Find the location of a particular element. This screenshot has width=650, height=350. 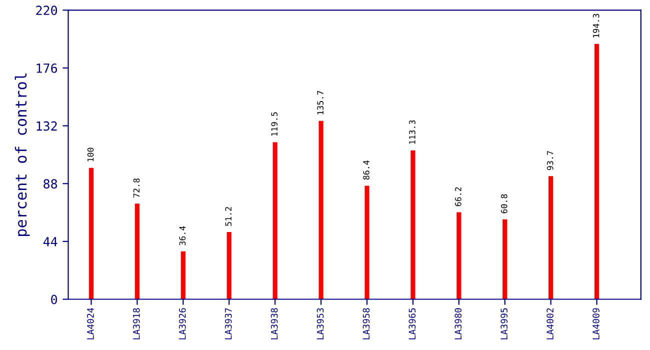

data-label: 66.2 is located at coordinates (458, 196).